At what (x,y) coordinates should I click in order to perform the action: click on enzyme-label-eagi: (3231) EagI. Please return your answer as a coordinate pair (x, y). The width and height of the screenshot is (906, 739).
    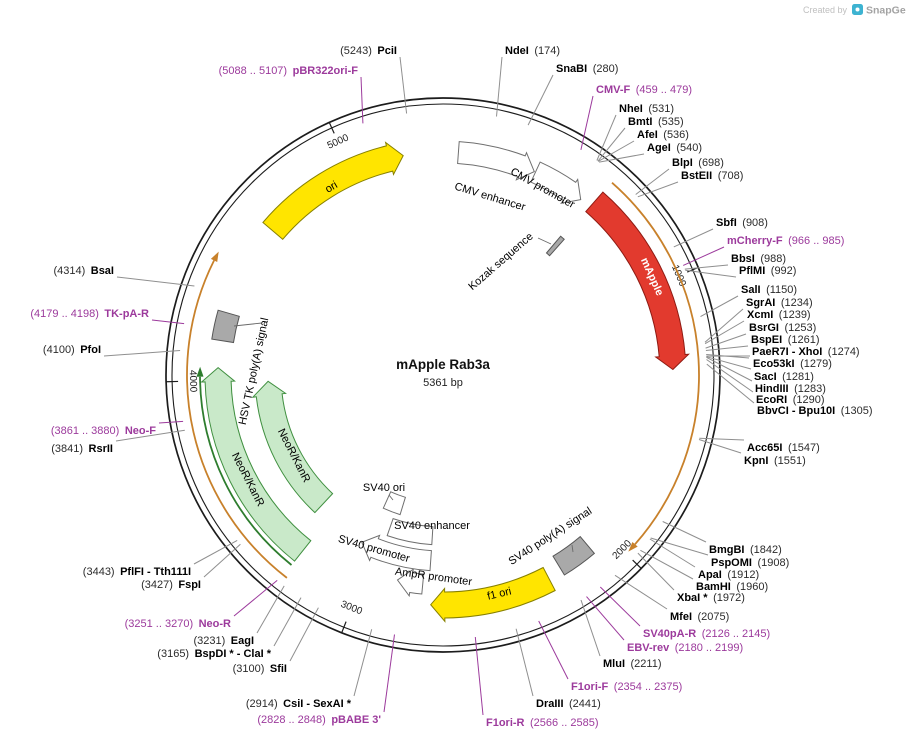
    Looking at the image, I should click on (223, 641).